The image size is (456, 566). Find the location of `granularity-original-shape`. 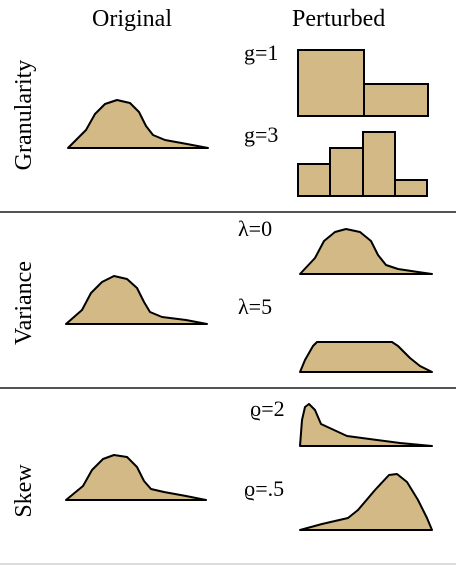

granularity-original-shape is located at coordinates (138, 124).